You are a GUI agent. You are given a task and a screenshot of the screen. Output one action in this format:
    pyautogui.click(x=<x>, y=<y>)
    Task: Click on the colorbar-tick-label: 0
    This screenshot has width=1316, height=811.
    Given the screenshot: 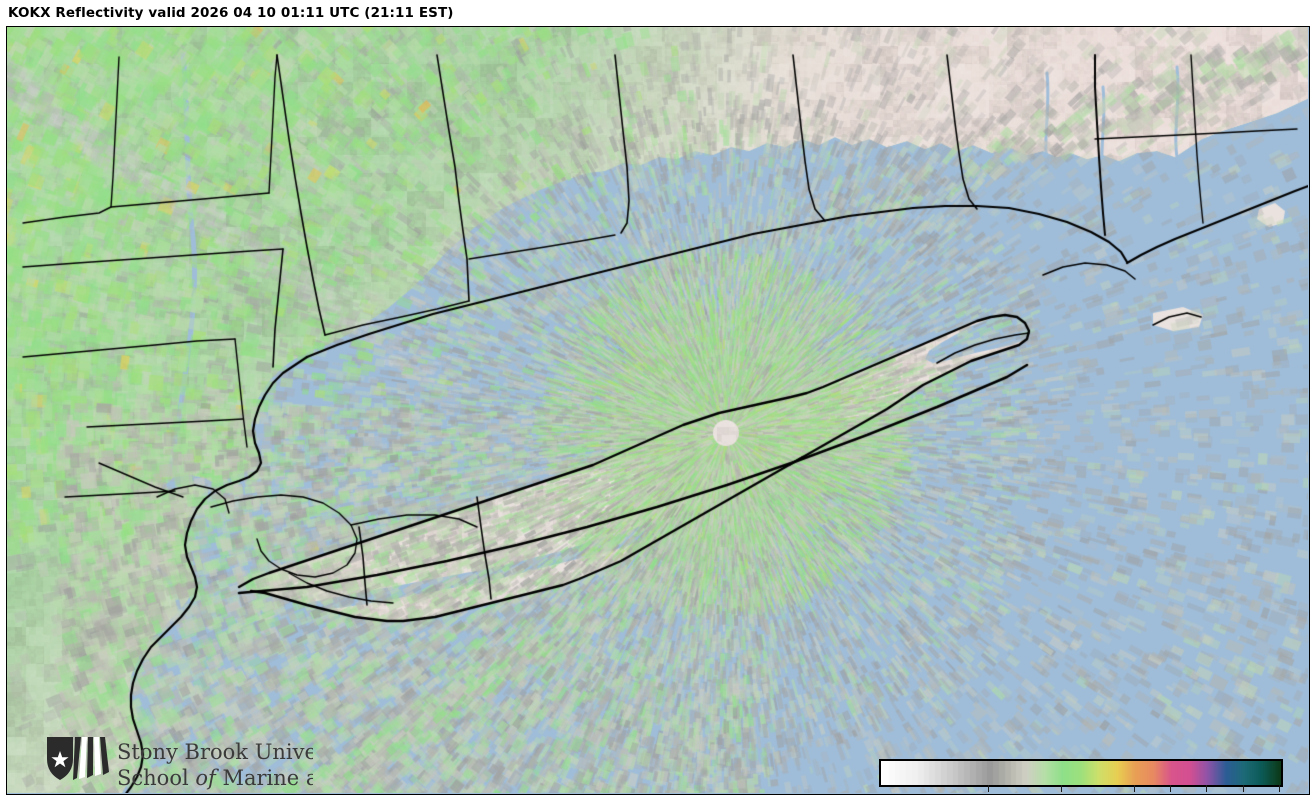 What is the action you would take?
    pyautogui.click(x=988, y=793)
    